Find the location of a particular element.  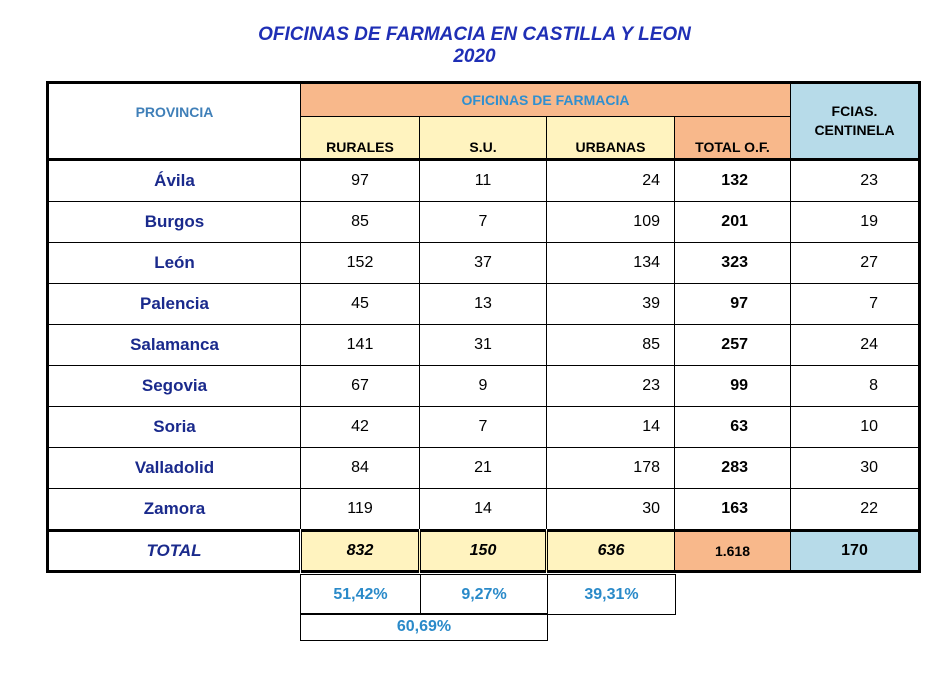

total-urbanas: 636 is located at coordinates (610, 550).